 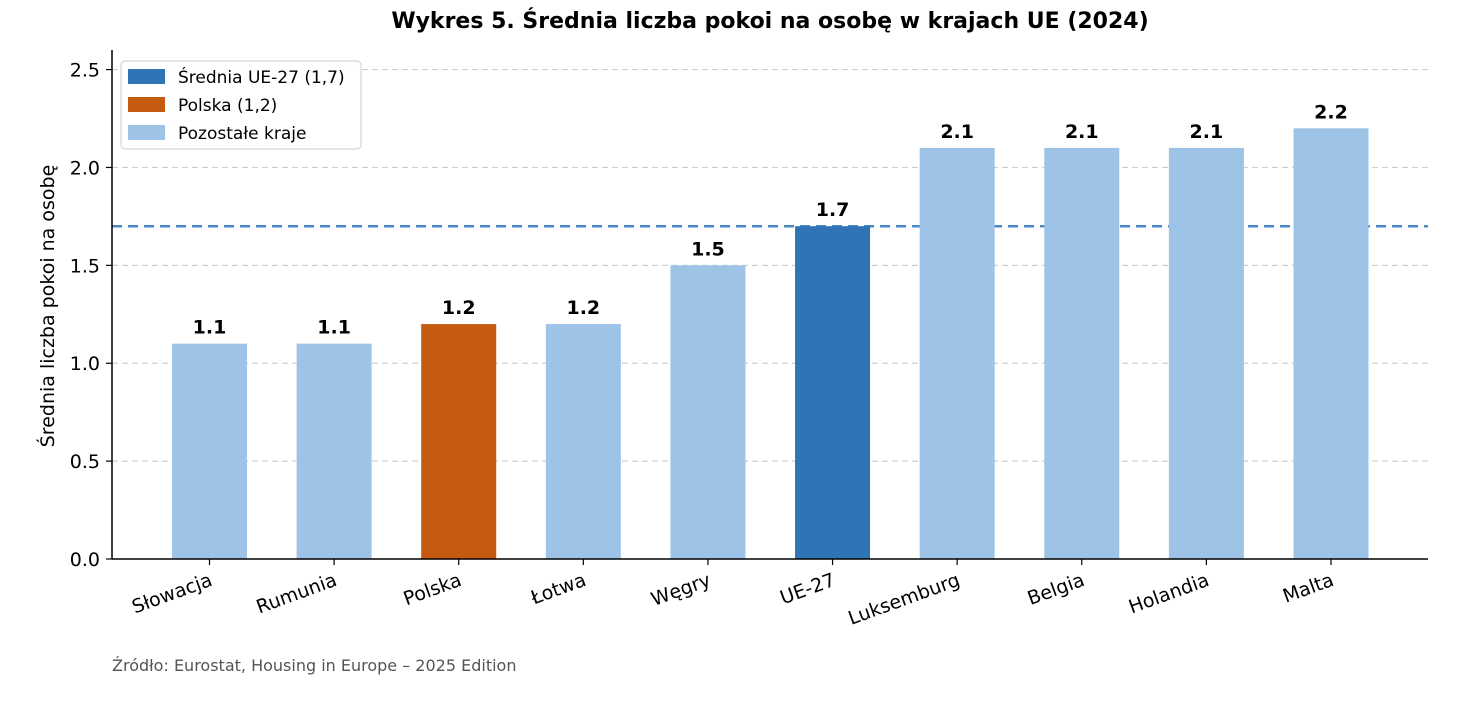 I want to click on x-tick-label: Rumunia, so click(x=296, y=593).